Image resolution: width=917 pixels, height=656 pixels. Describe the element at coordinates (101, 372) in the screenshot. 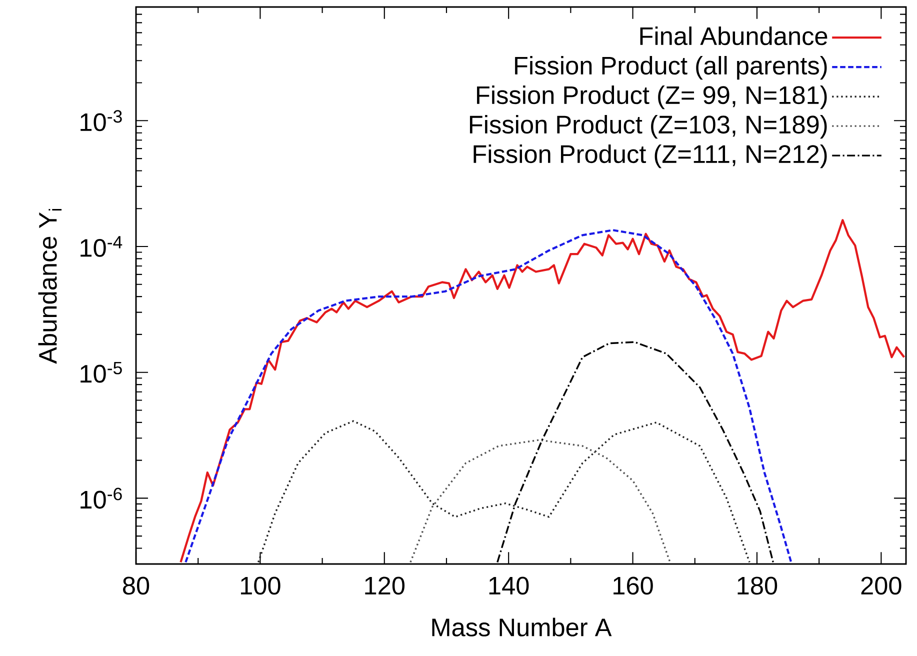

I see `y-tick-label: 10$^{-5}$` at that location.